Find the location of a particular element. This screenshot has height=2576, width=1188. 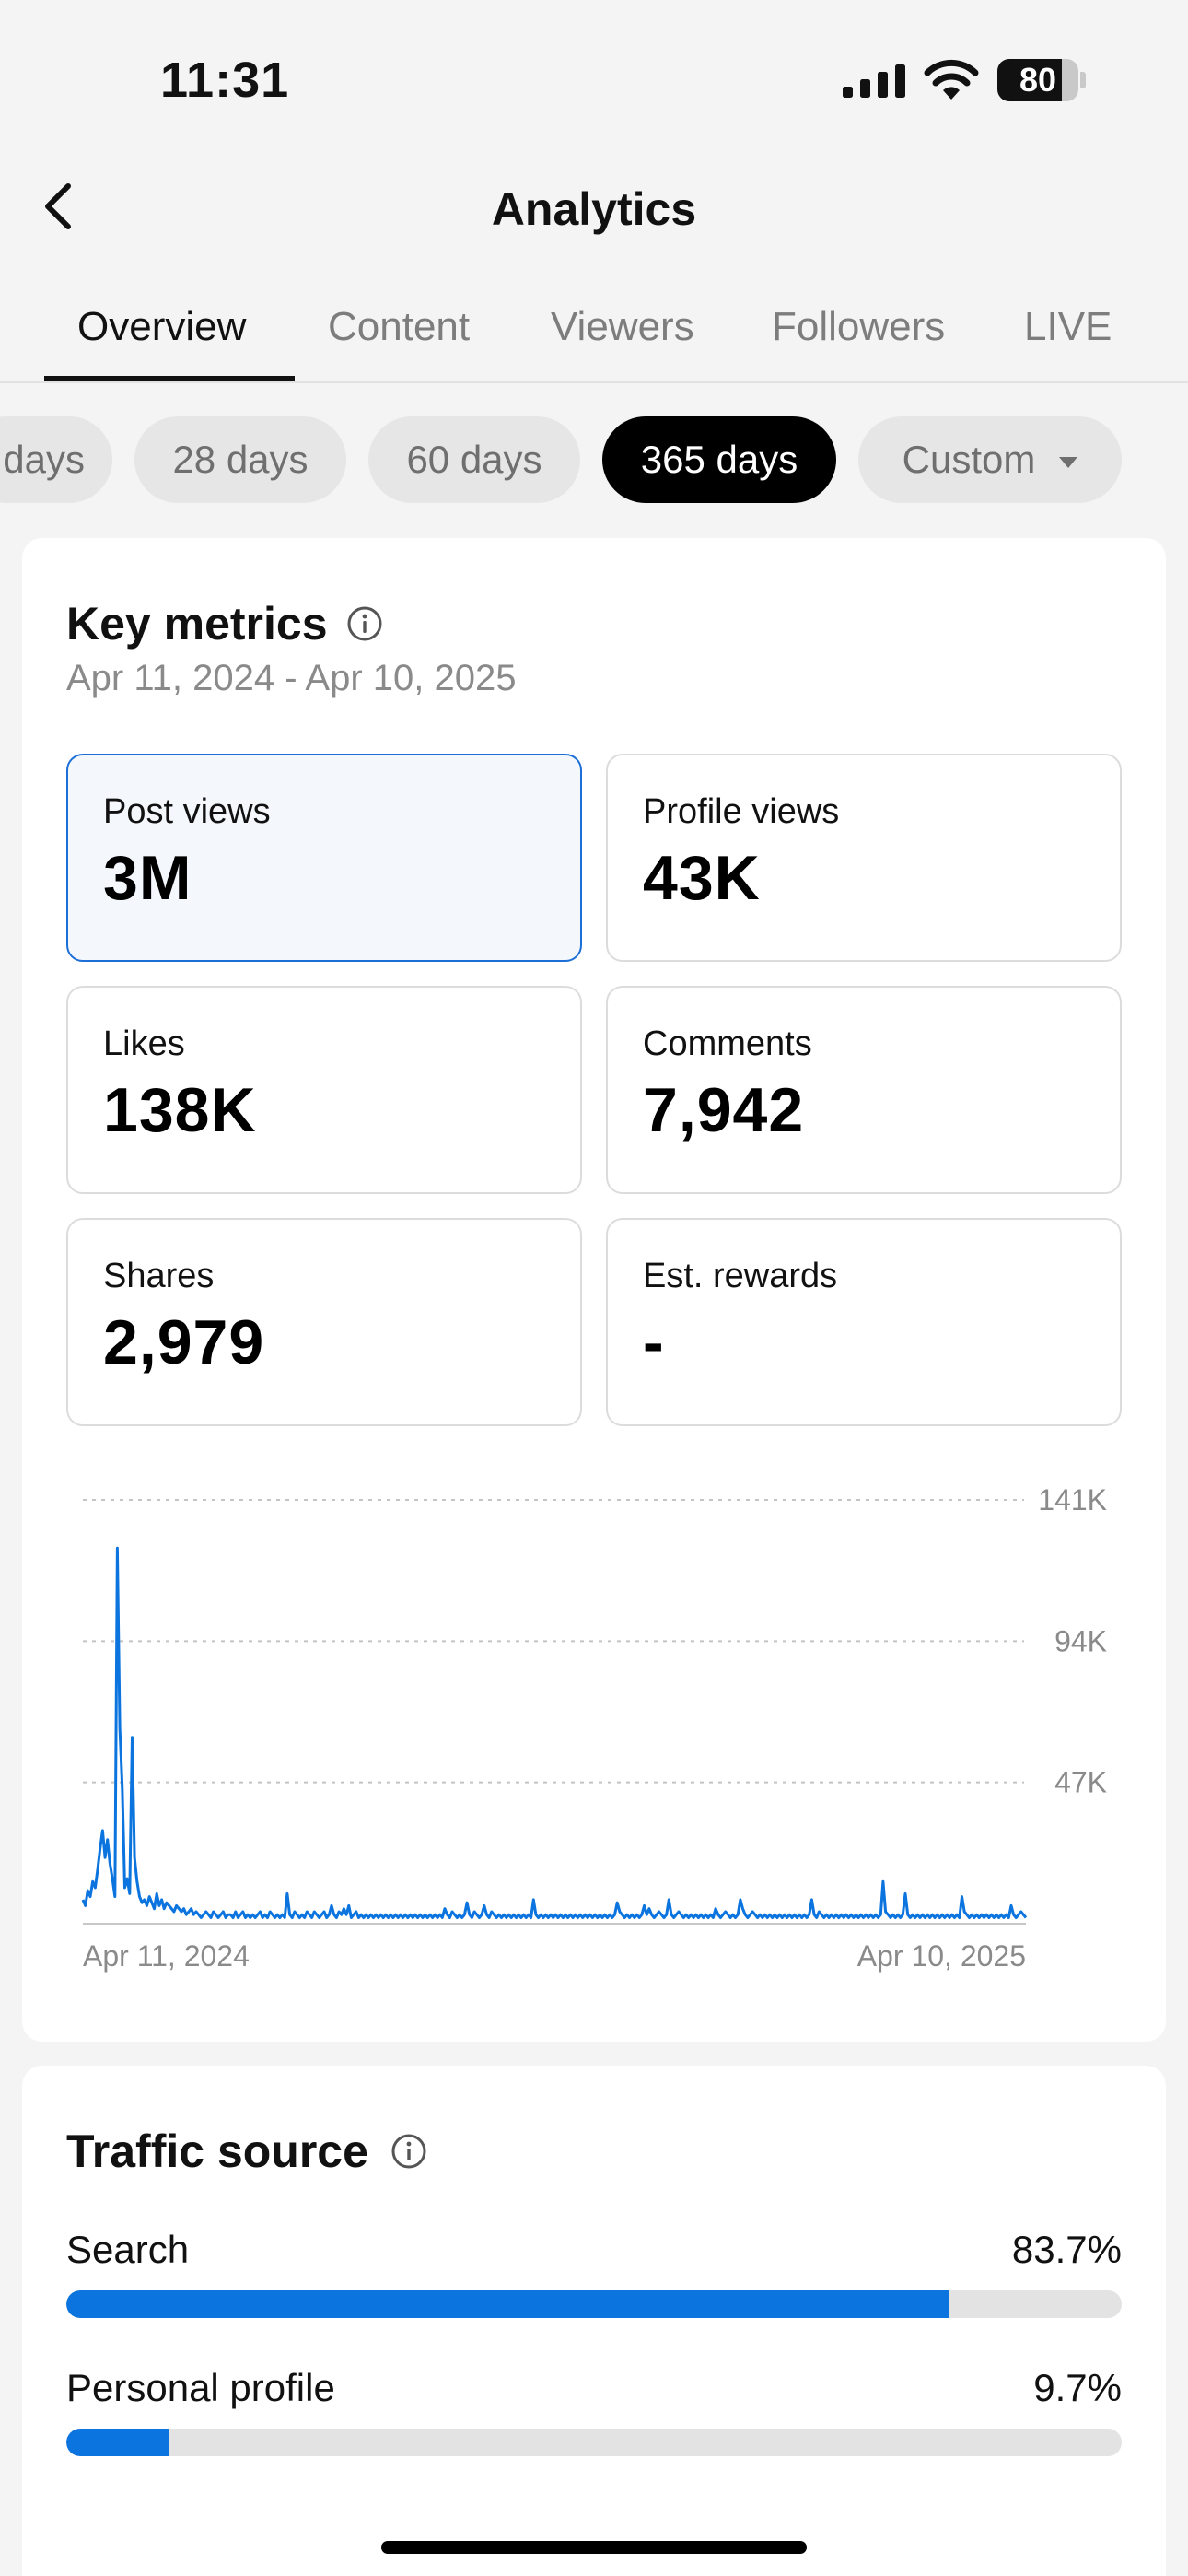

metric-label: Comments is located at coordinates (727, 1044).